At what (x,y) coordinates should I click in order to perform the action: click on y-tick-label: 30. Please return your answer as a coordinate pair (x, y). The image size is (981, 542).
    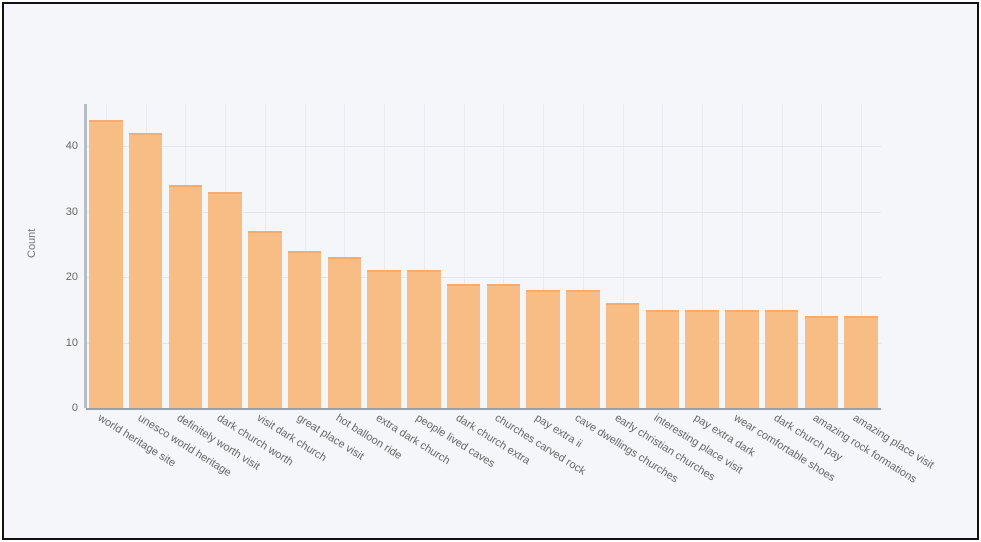
    Looking at the image, I should click on (71, 211).